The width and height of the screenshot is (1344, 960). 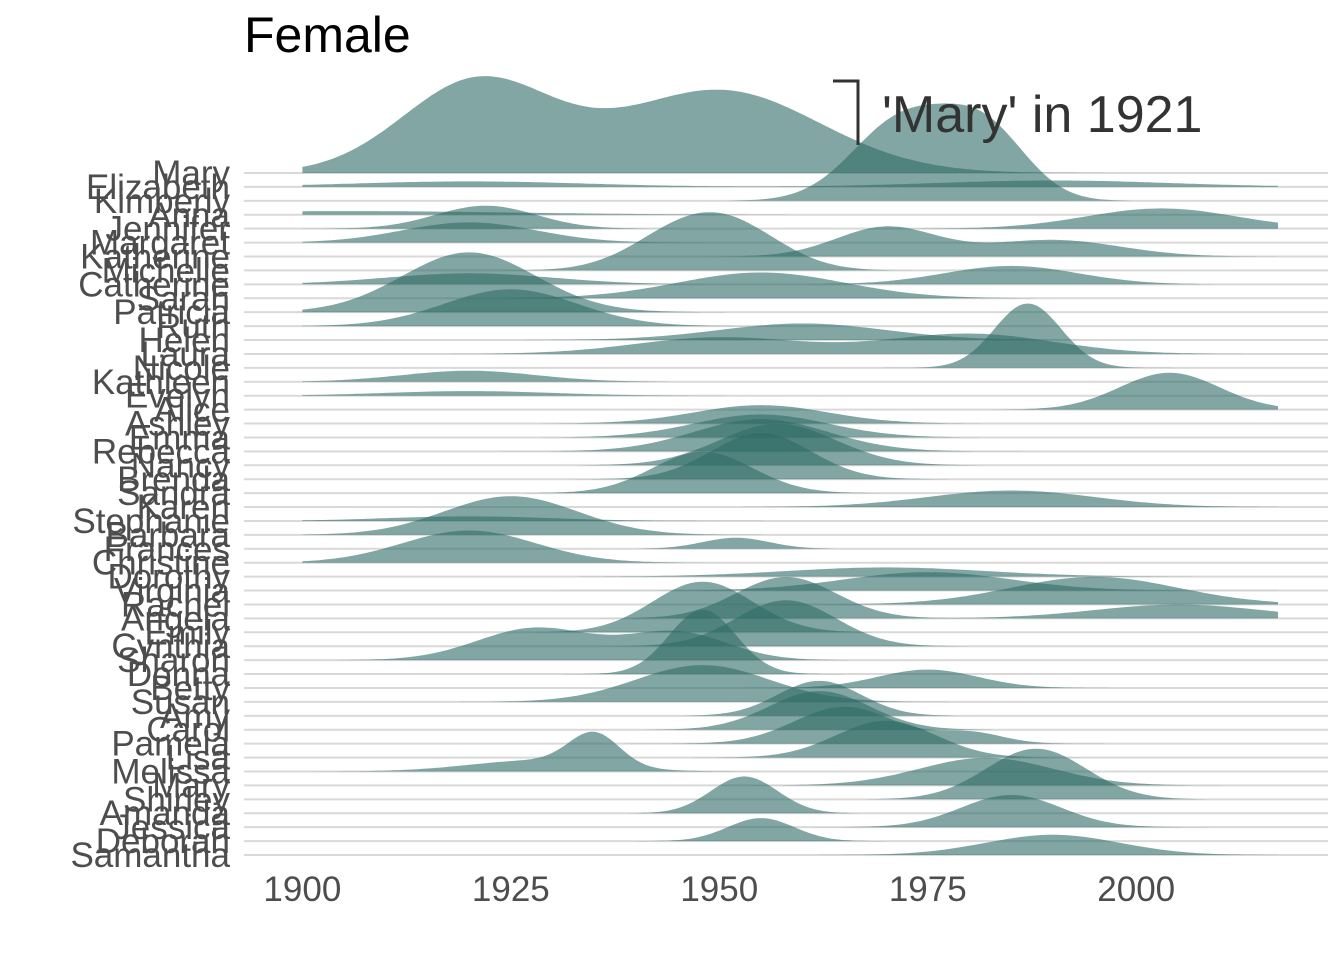 I want to click on y-label-christine: Christine, so click(x=161, y=563).